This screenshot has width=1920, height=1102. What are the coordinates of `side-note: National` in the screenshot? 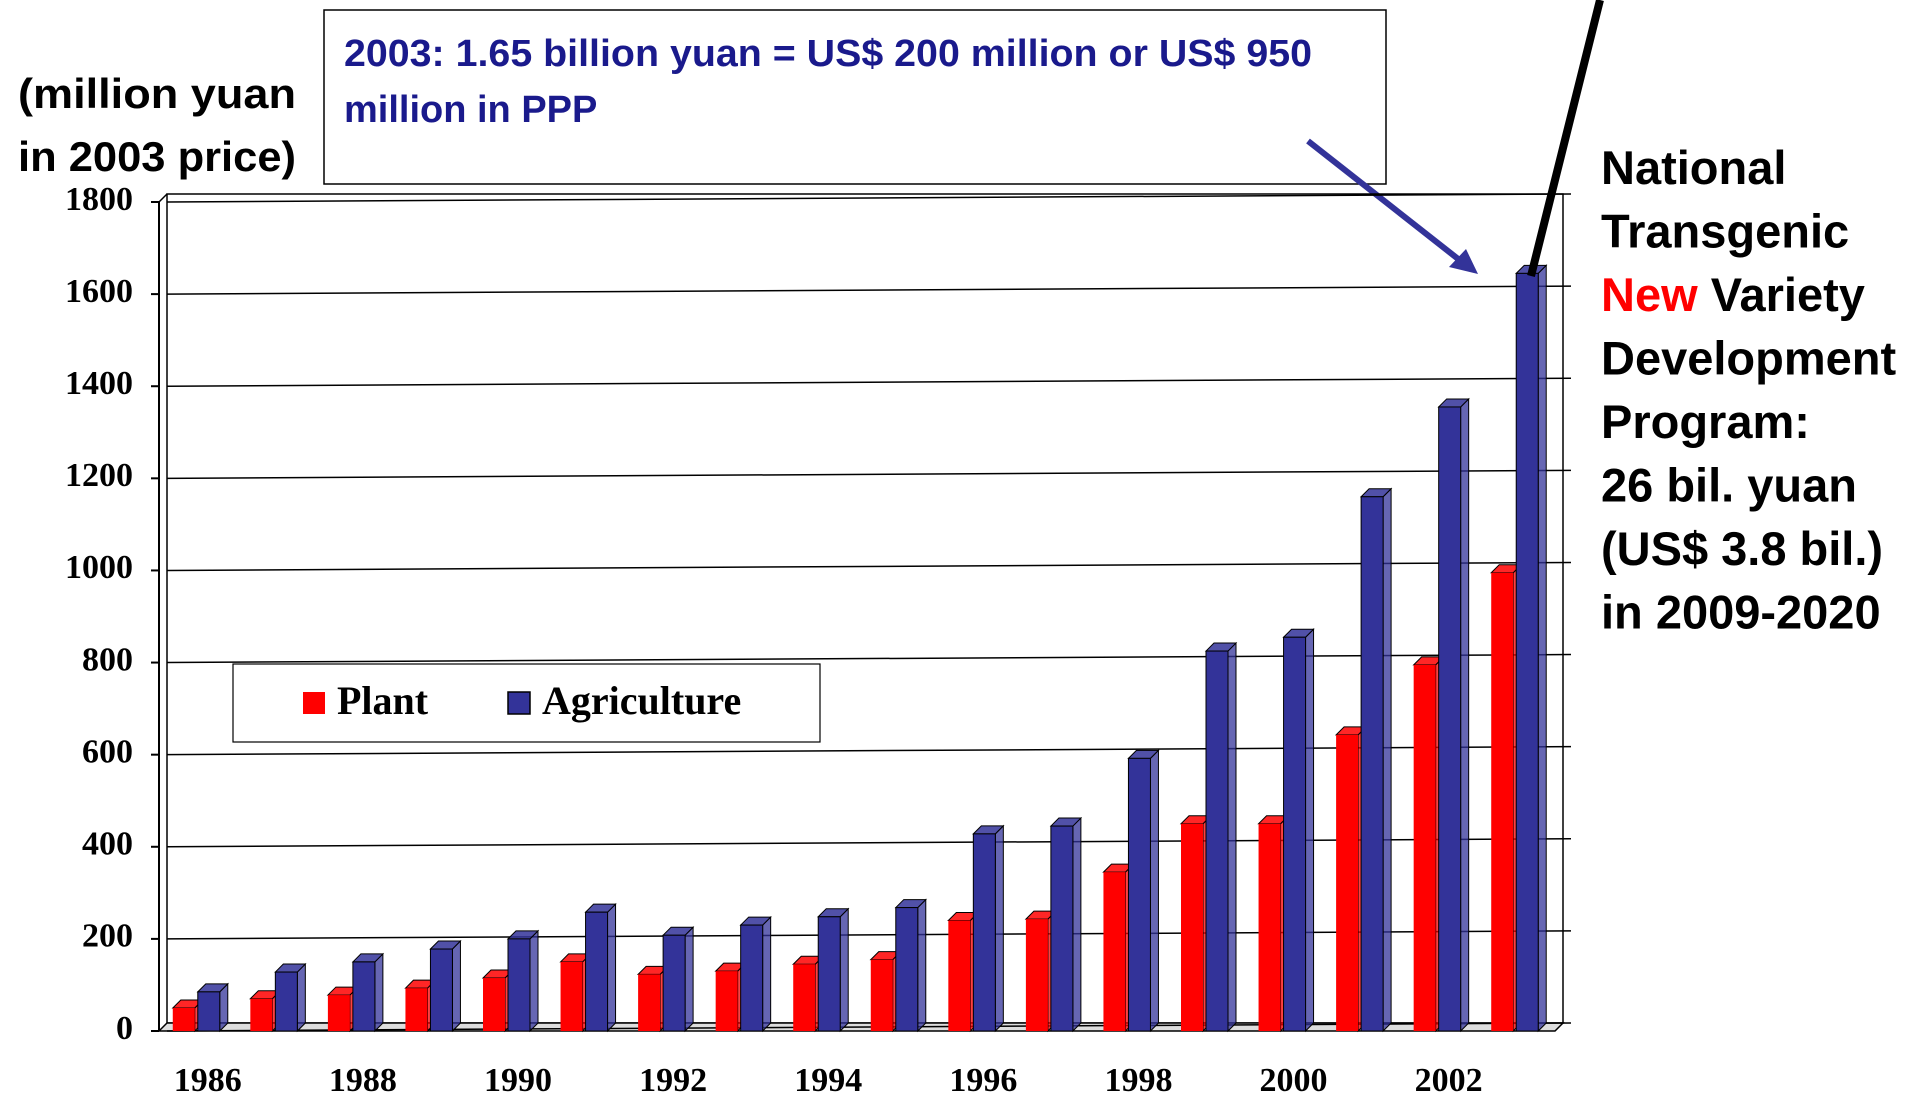 It's located at (1693, 167).